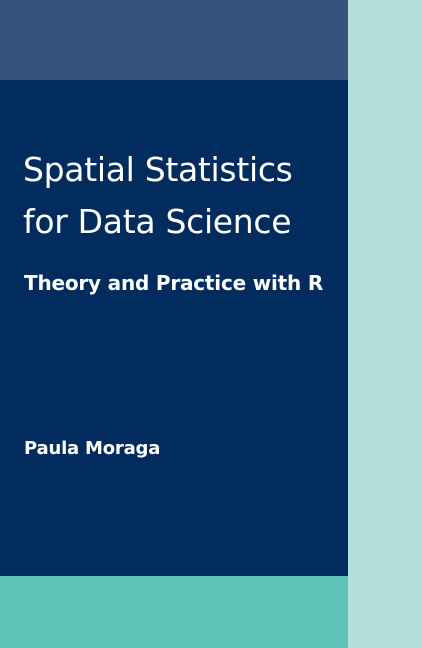  What do you see at coordinates (157, 221) in the screenshot?
I see `book-title-line-2: for Data Science` at bounding box center [157, 221].